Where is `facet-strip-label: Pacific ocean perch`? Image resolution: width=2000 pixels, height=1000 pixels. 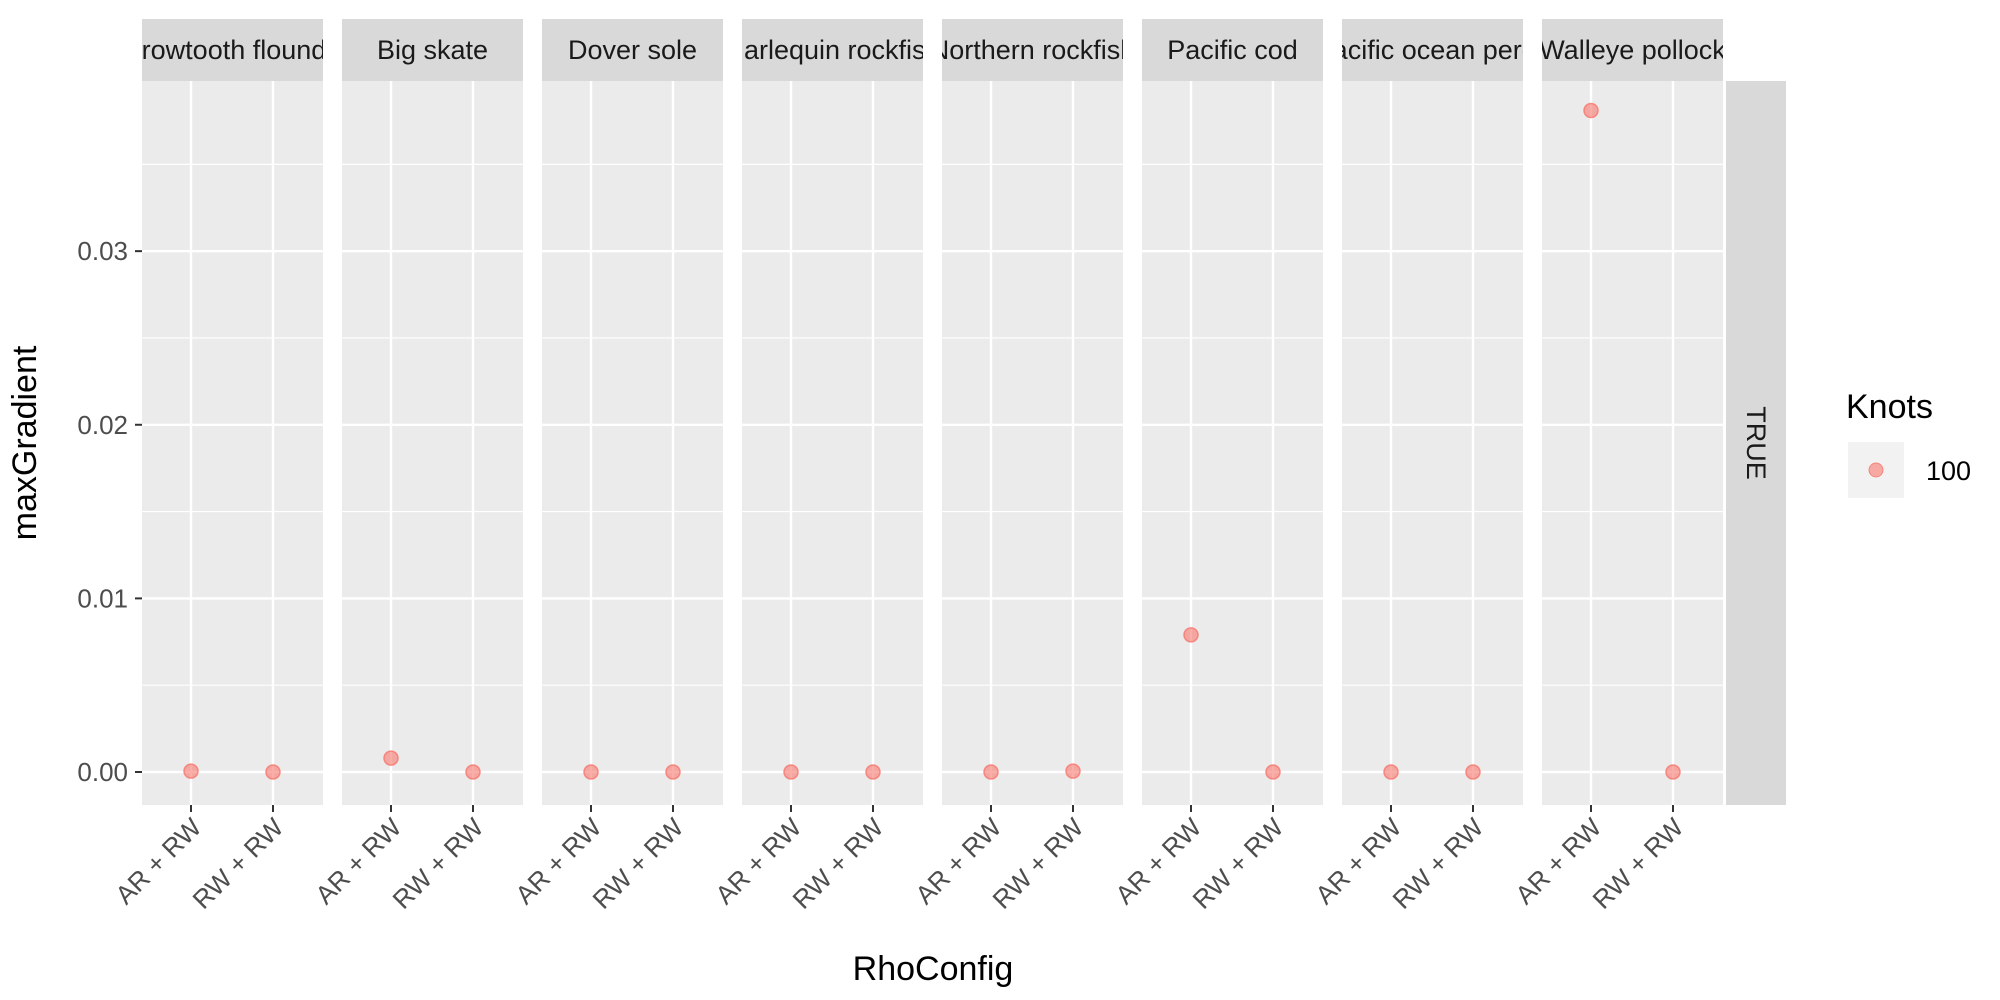 facet-strip-label: Pacific ocean perch is located at coordinates (1433, 50).